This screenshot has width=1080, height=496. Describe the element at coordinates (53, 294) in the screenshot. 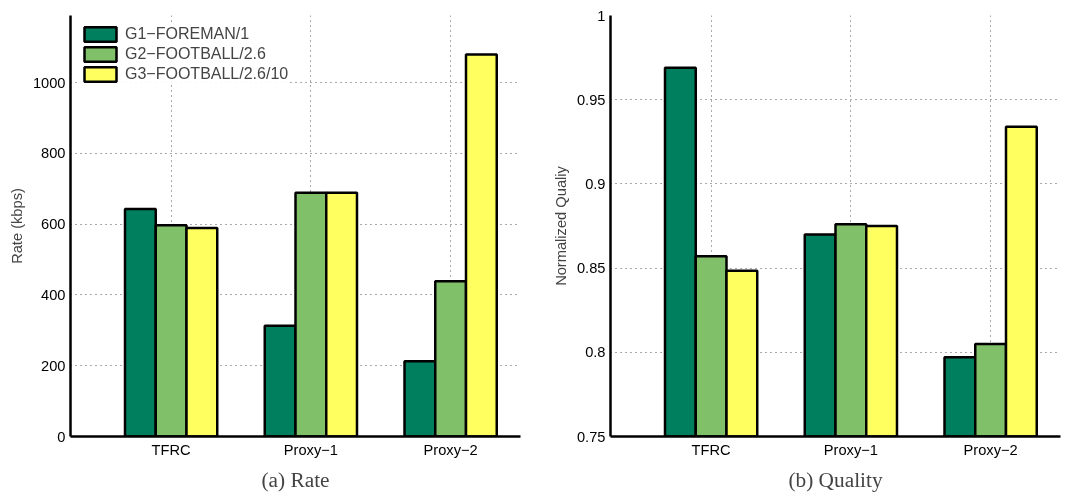

I see `y-tick-label: 400` at that location.